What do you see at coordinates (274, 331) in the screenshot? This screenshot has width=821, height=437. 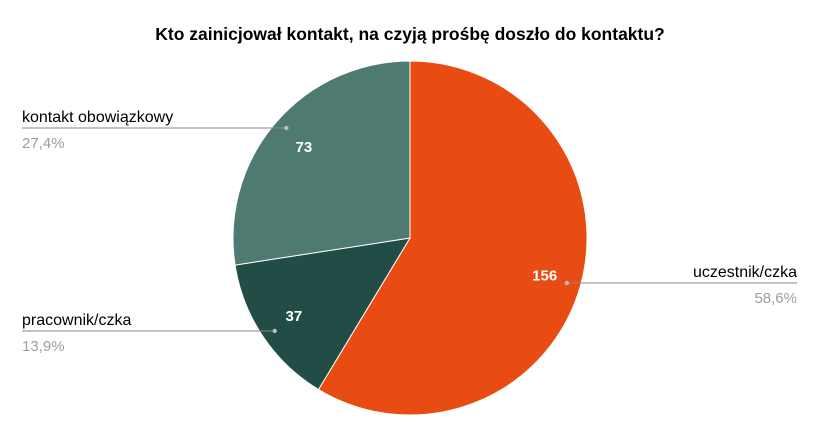 I see `leader-dot-pracownik-czka` at bounding box center [274, 331].